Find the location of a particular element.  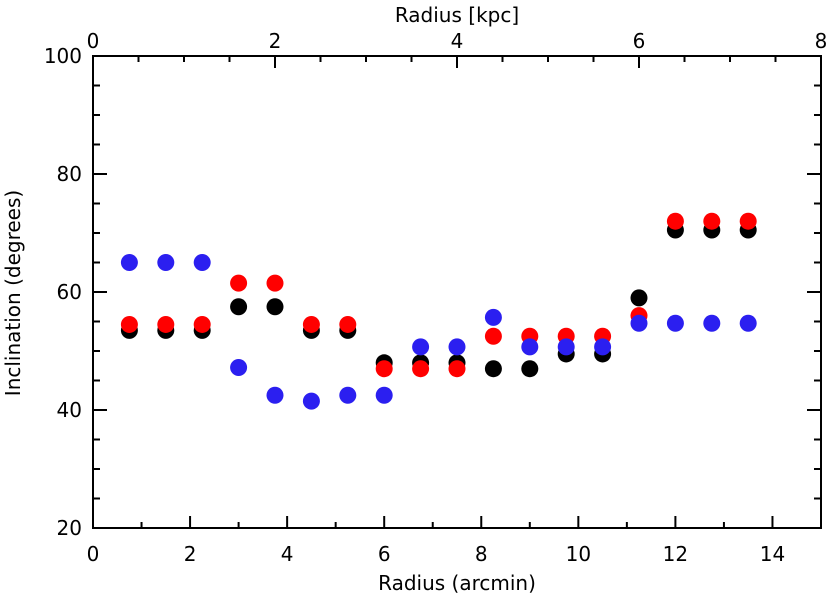

x-axis-title: Radius (arcmin) is located at coordinates (457, 583).